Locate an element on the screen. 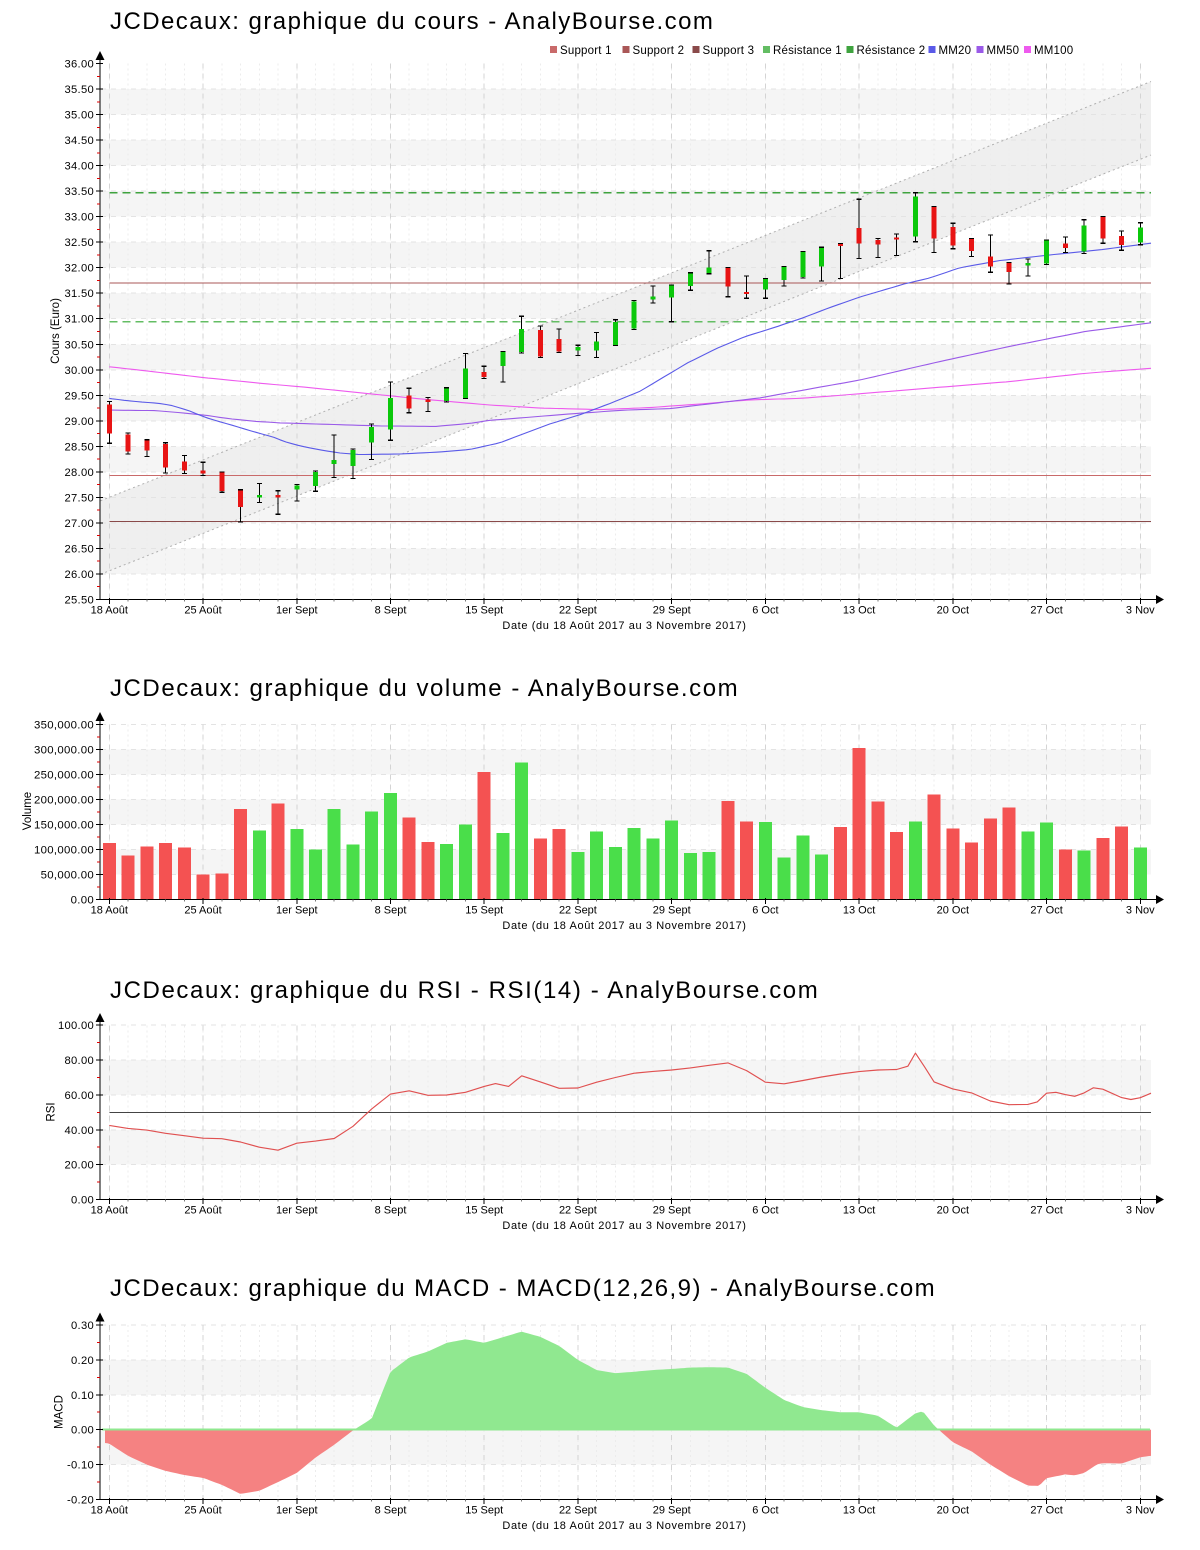 The image size is (1200, 1550). svg-text: Volume is located at coordinates (28, 811).